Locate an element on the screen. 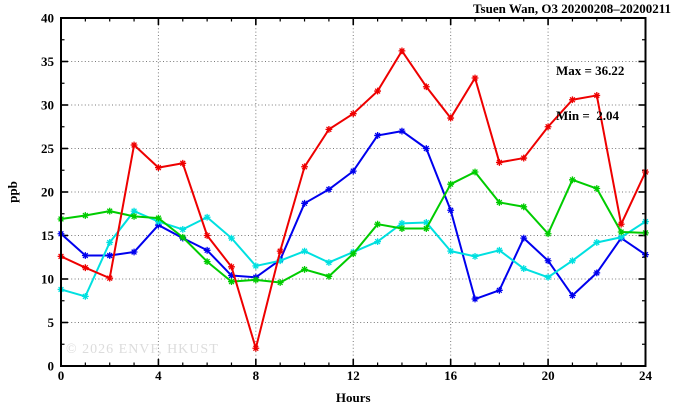 The image size is (674, 409). svg-text: 10 is located at coordinates (47, 279).